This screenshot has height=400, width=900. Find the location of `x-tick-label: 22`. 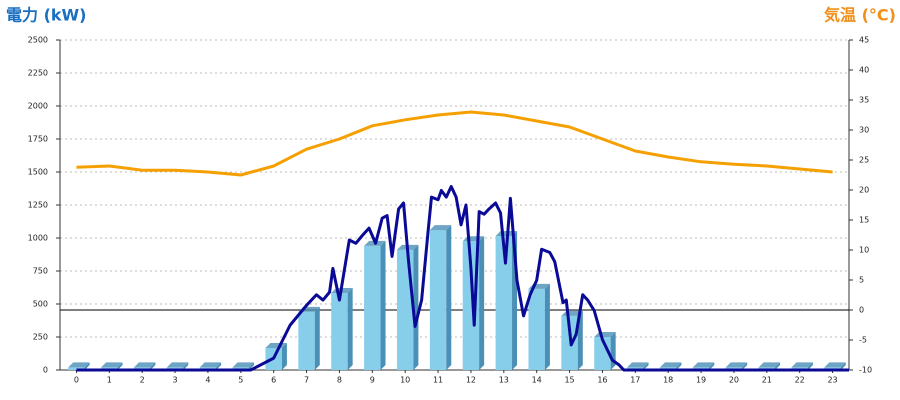

x-tick-label: 22 is located at coordinates (800, 380).